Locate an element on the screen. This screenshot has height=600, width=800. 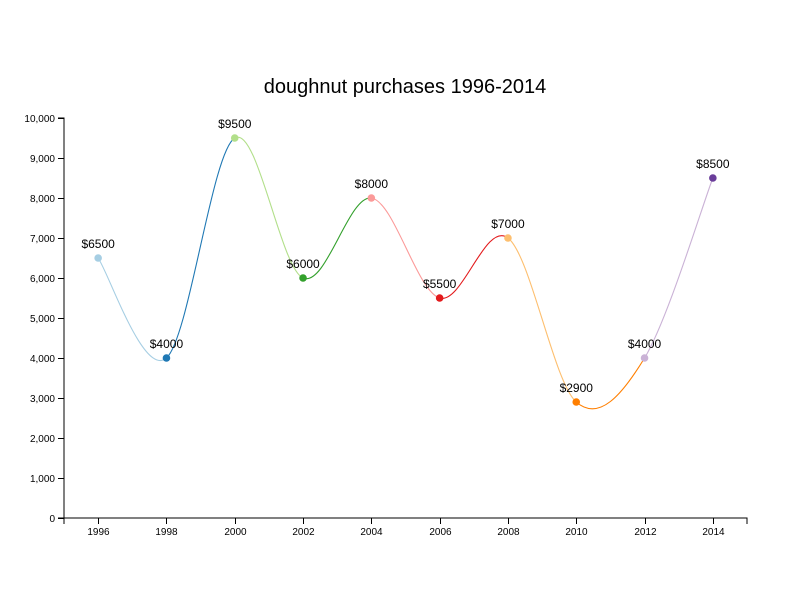
data-label: $2900 is located at coordinates (577, 388).